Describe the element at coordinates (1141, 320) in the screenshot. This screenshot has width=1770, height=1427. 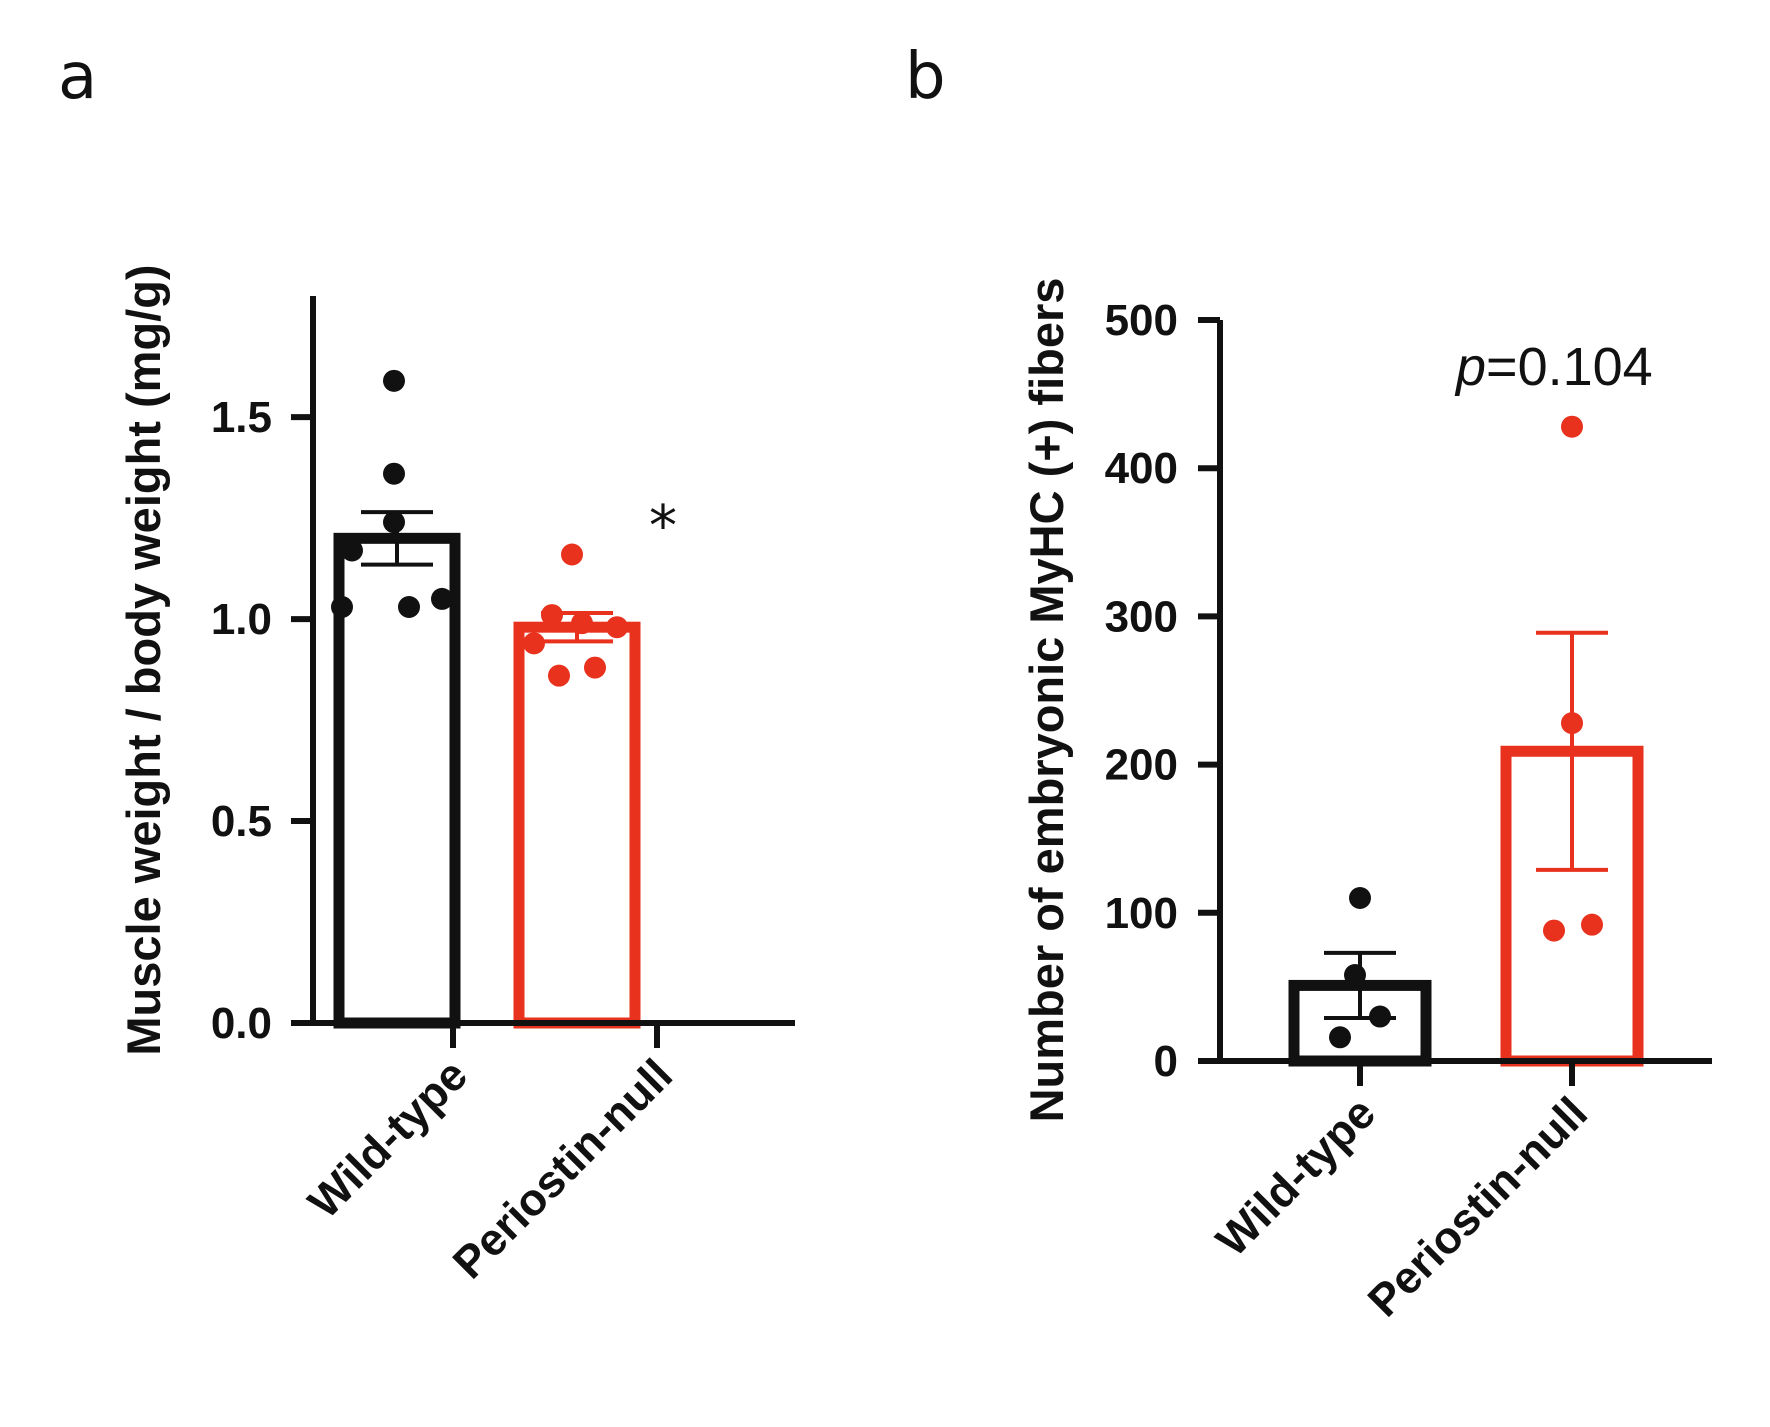
I see `y-tick-label-b-5: 500` at that location.